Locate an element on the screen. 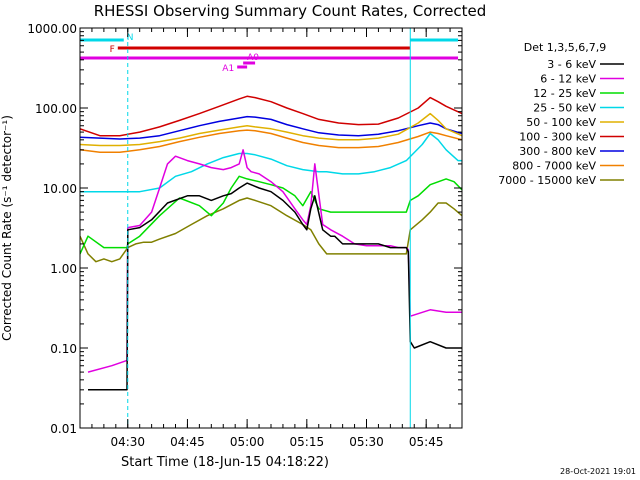  y-tick-label: 1000.00 is located at coordinates (52, 29).